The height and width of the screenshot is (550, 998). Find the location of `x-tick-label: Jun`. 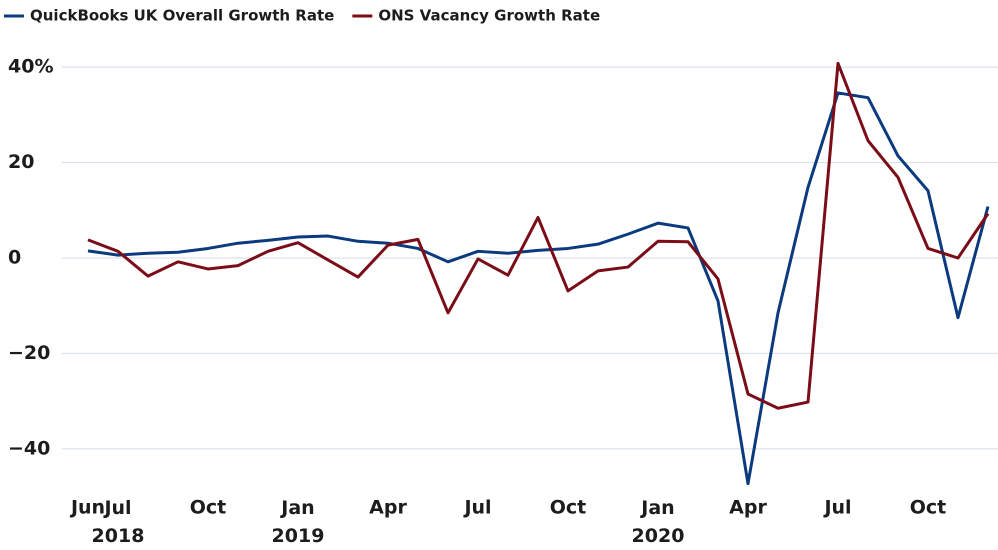

x-tick-label: Jun is located at coordinates (87, 508).